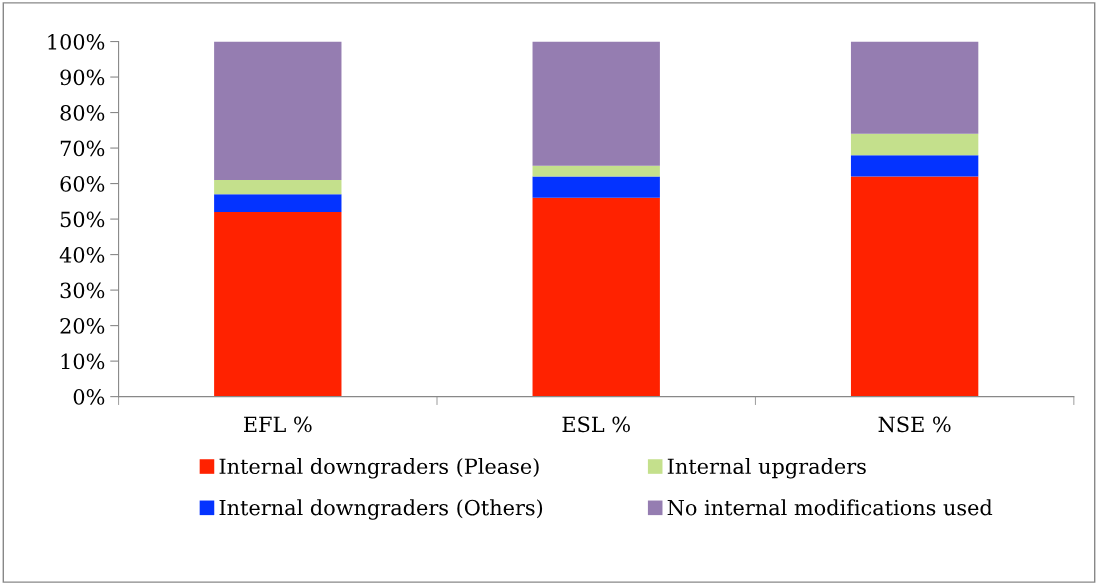 The width and height of the screenshot is (1098, 585). Describe the element at coordinates (89, 397) in the screenshot. I see `y-tick-label: 0%` at that location.